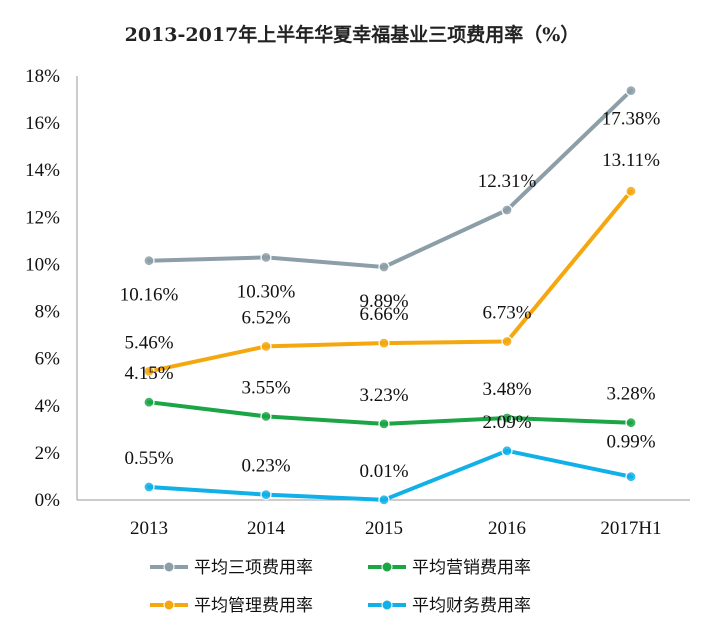 The height and width of the screenshot is (640, 715). What do you see at coordinates (383, 301) in the screenshot?
I see `data-label: 9.89%` at bounding box center [383, 301].